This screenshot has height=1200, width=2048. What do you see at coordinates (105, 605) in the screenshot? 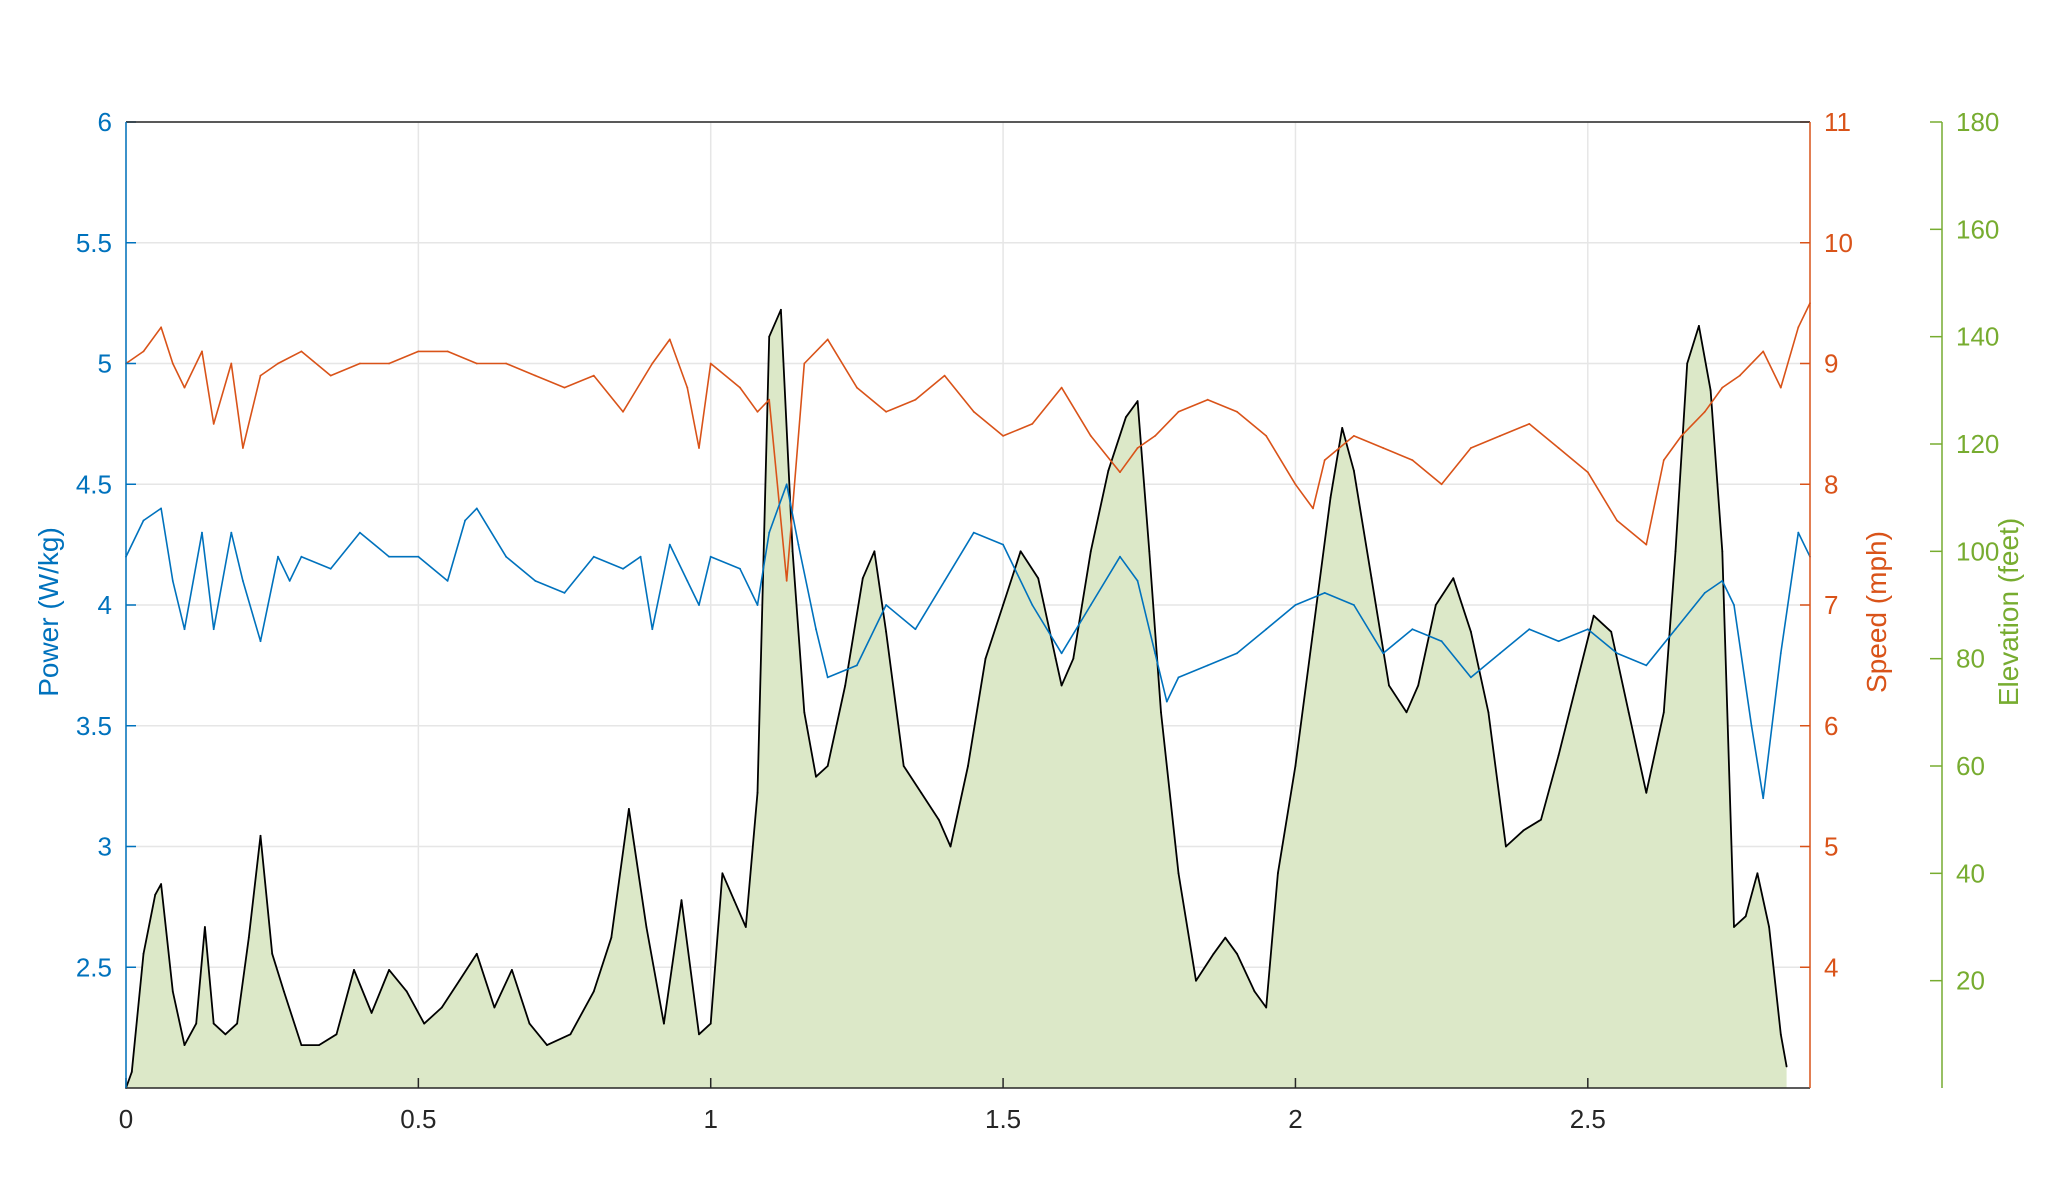
I see `power-tick-label: 4` at bounding box center [105, 605].